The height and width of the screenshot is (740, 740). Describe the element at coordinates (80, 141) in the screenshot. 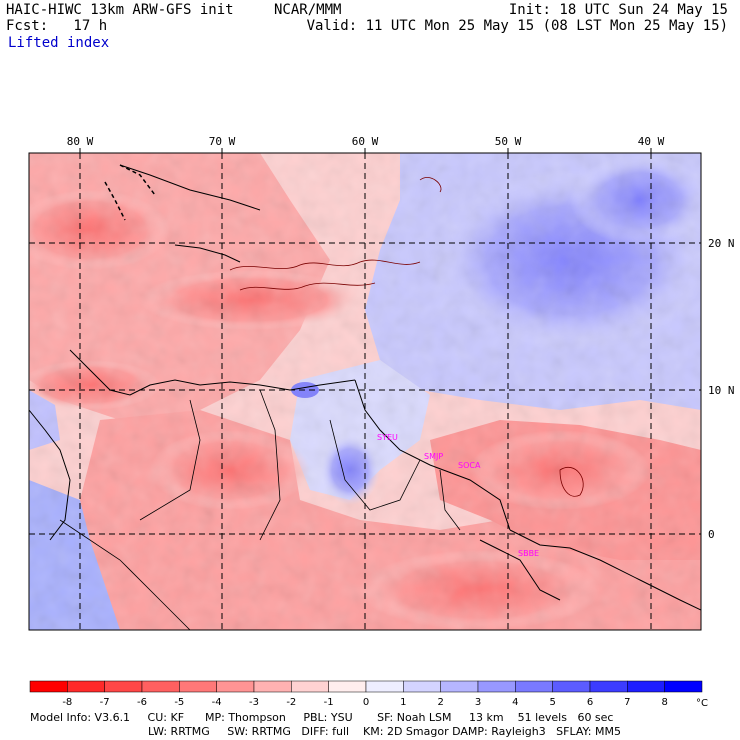

I see `lon-label: 80 W` at that location.